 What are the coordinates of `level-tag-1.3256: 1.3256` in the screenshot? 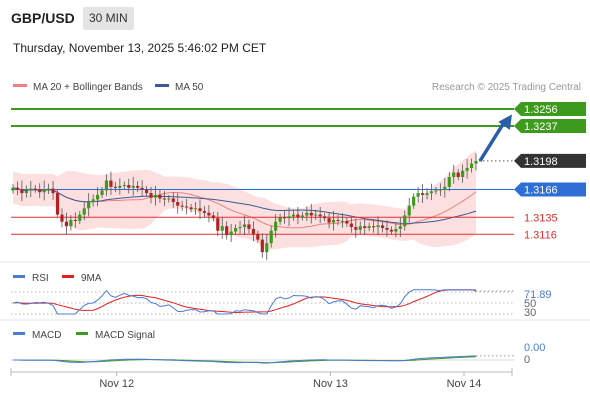 It's located at (550, 109).